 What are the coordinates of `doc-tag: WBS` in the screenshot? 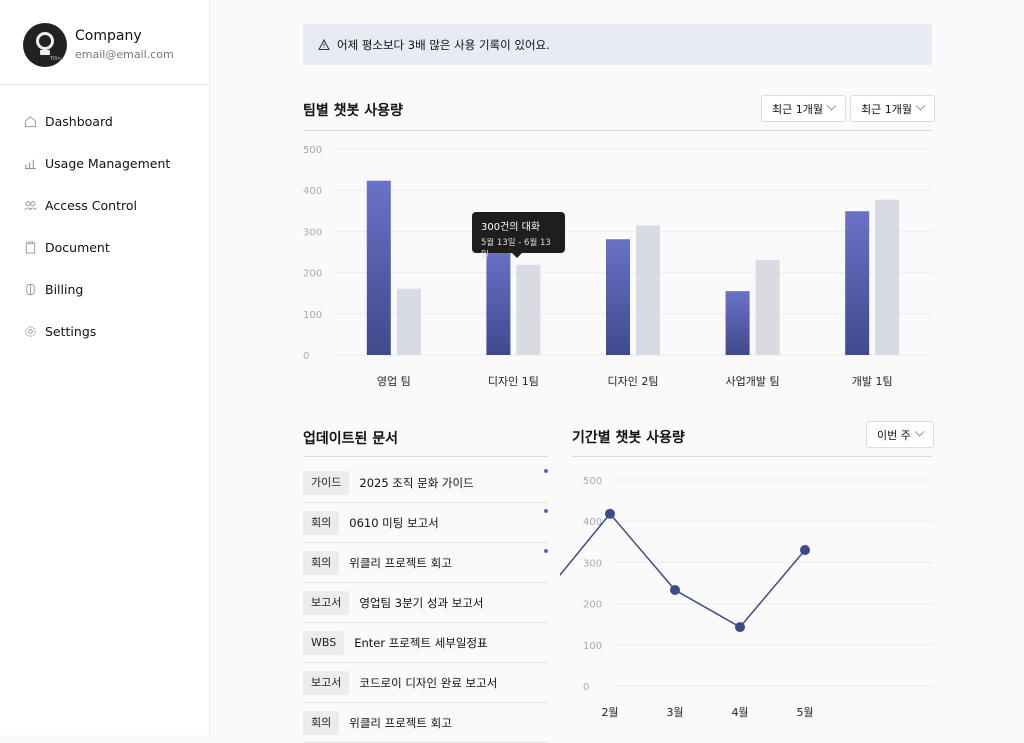 It's located at (324, 642).